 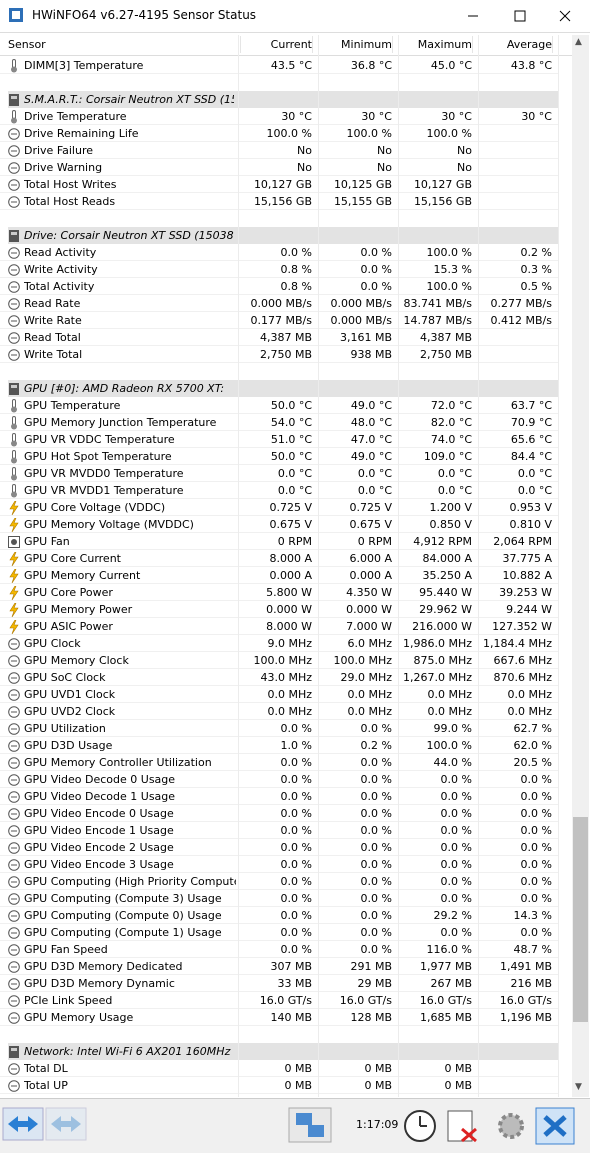 What do you see at coordinates (123, 932) in the screenshot?
I see `sensor-name: GPU Computing (Compute 1) Usage` at bounding box center [123, 932].